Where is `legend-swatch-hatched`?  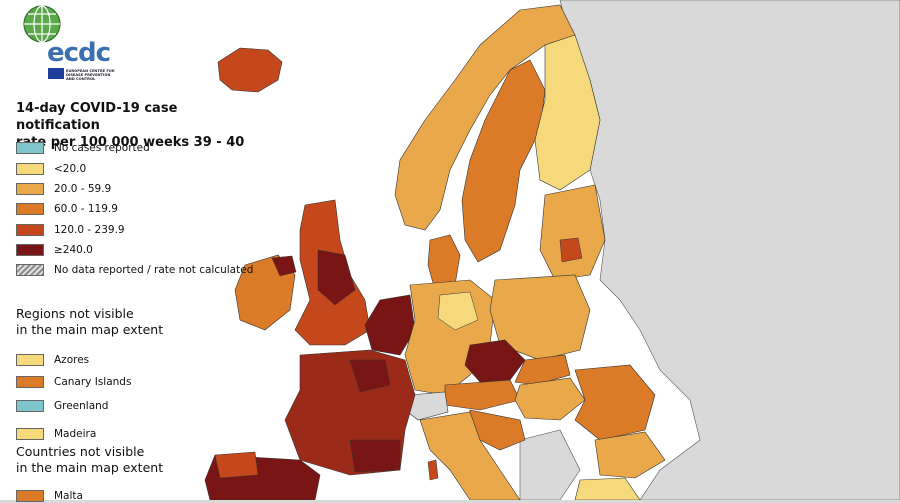 legend-swatch-hatched is located at coordinates (30, 270).